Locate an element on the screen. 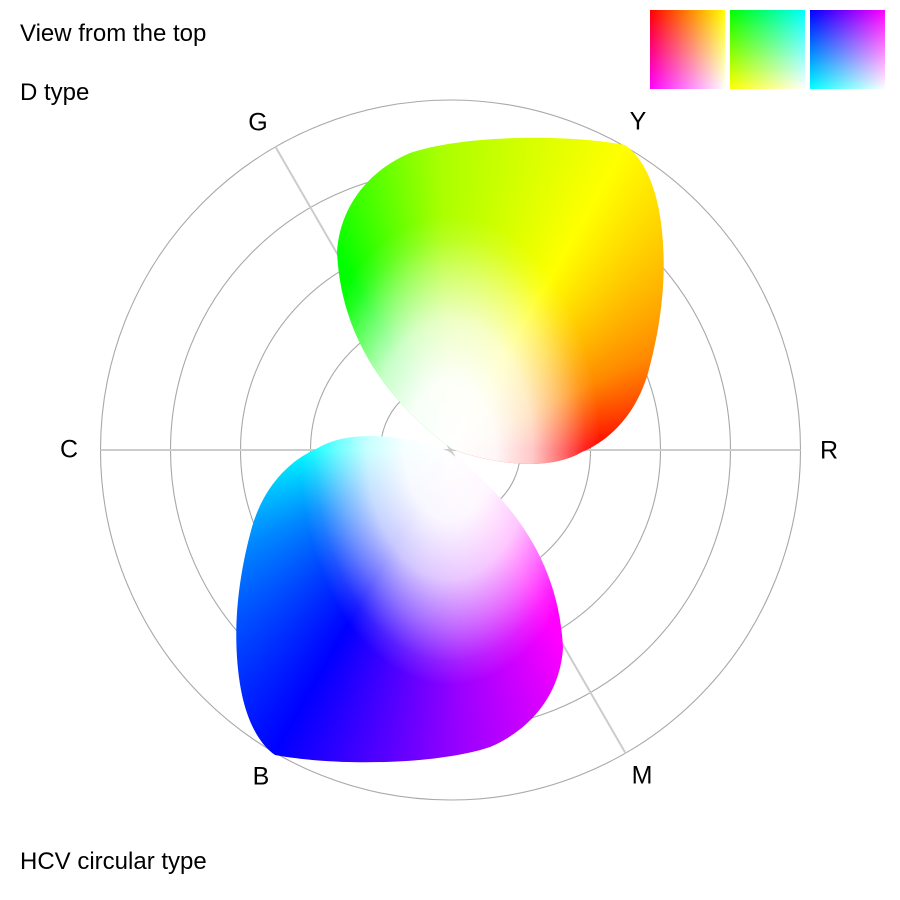 Image resolution: width=900 pixels, height=900 pixels. hue-label-C: C is located at coordinates (69, 449).